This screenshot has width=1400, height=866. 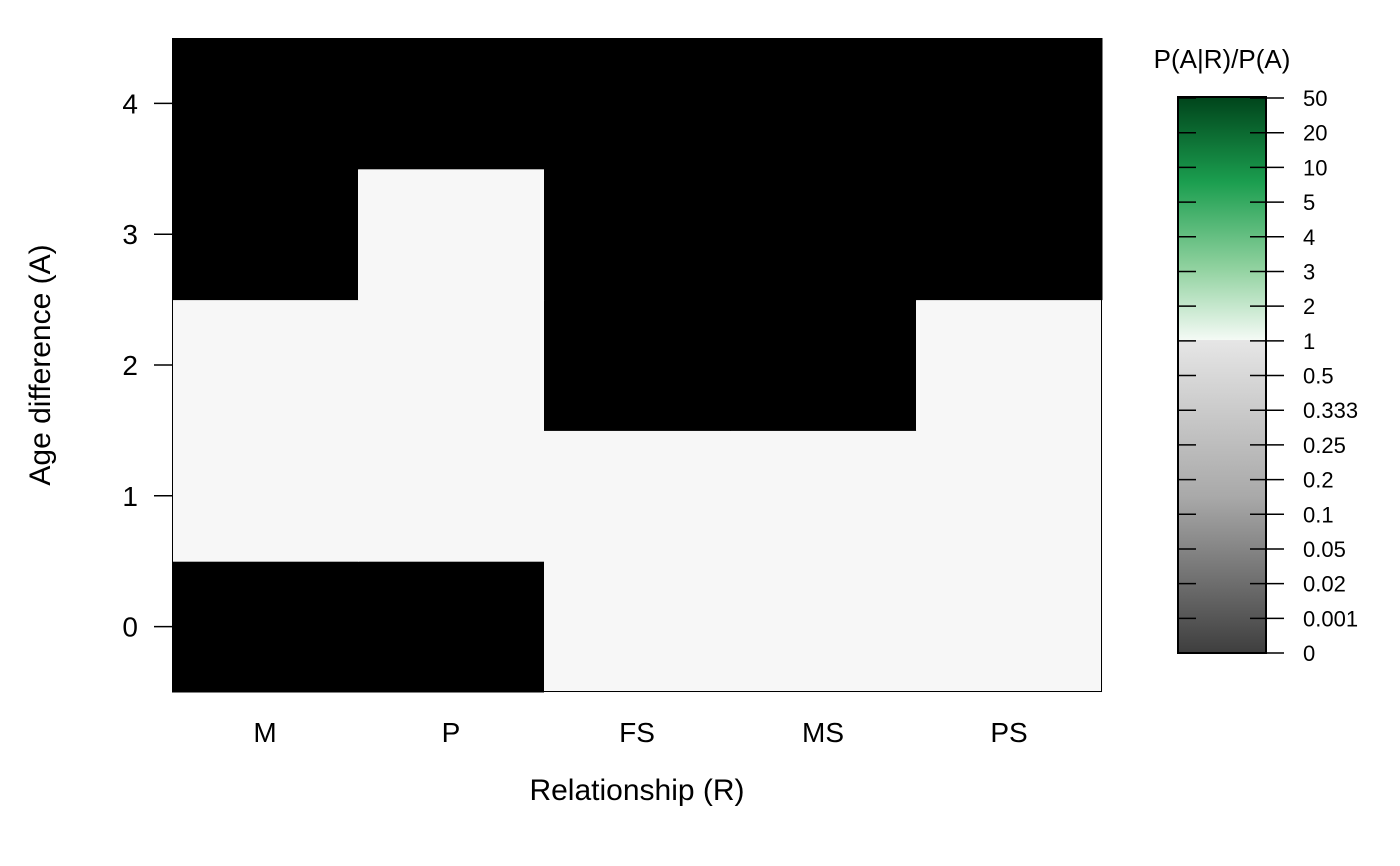 What do you see at coordinates (1309, 653) in the screenshot?
I see `colorbar-tick-label: 0` at bounding box center [1309, 653].